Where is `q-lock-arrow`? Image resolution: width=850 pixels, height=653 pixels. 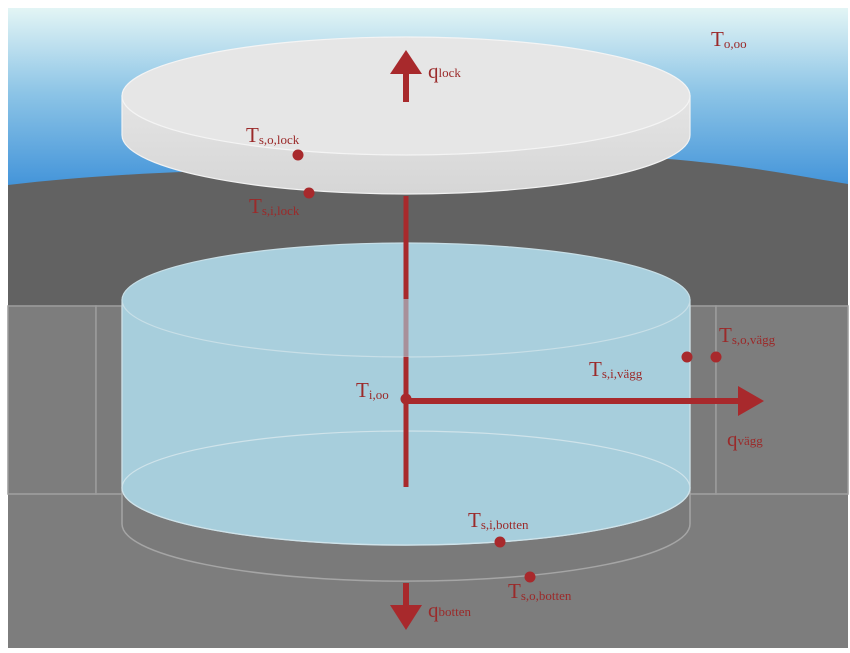 q-lock-arrow is located at coordinates (406, 76).